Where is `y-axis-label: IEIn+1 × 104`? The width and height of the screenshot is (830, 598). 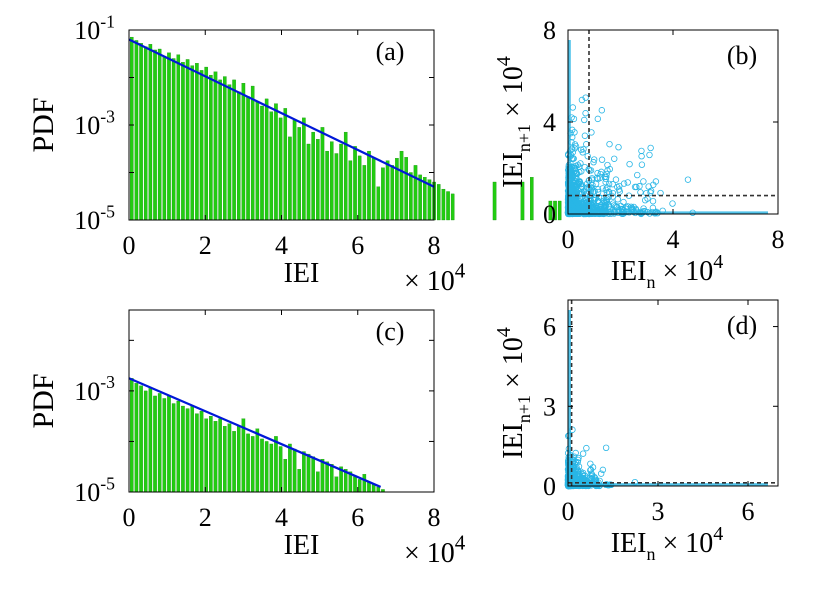 y-axis-label: IEIn+1 × 104 is located at coordinates (513, 393).